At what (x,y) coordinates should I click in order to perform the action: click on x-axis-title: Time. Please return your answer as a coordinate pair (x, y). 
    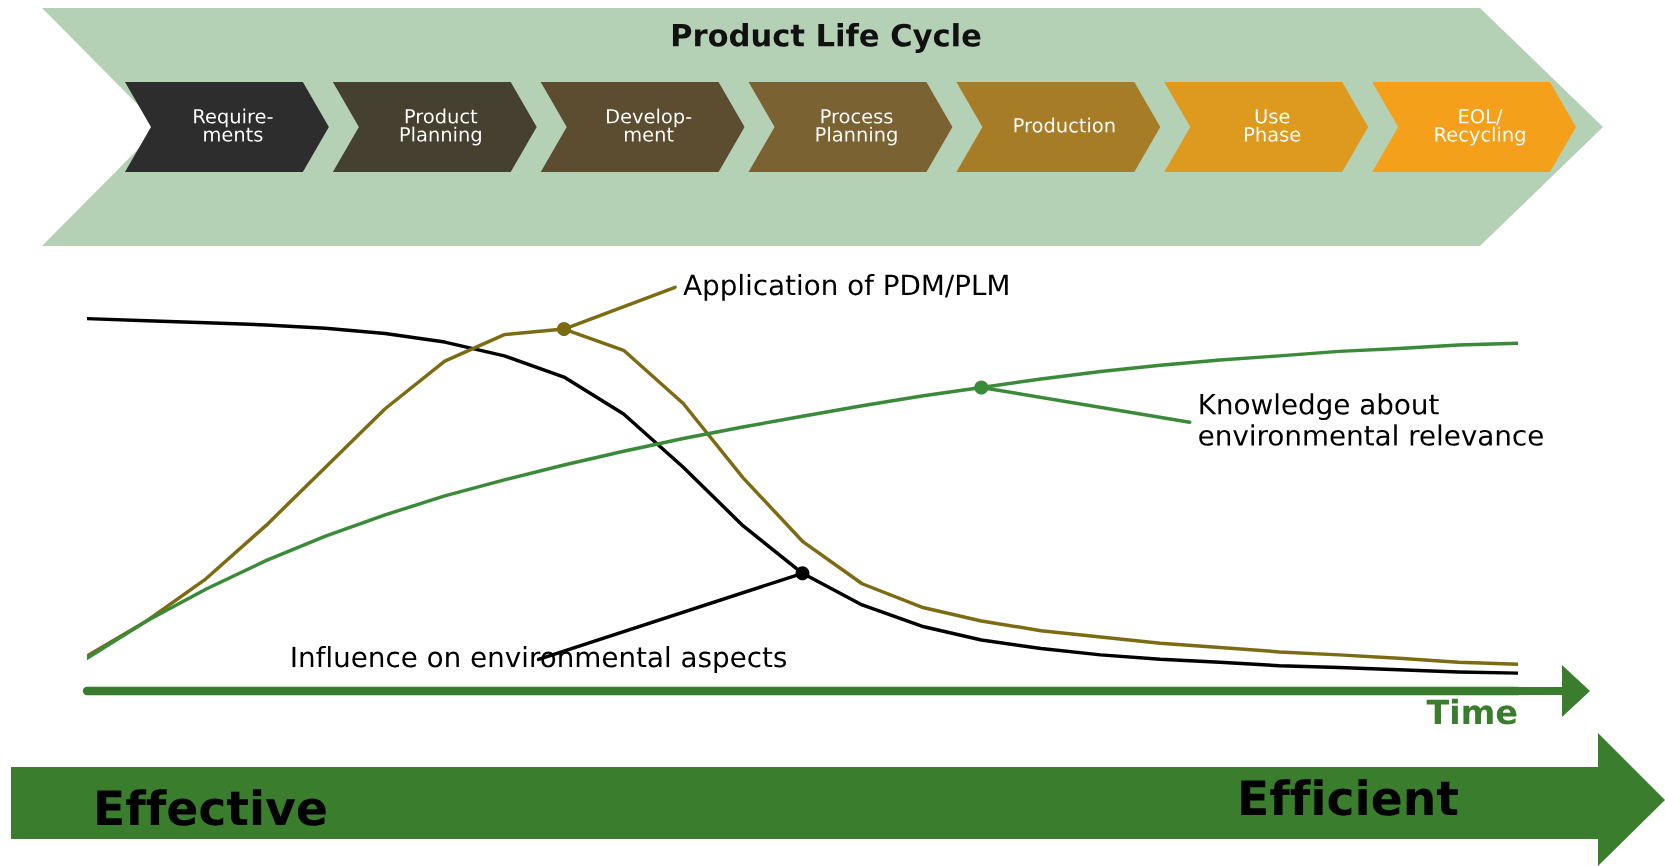
    Looking at the image, I should click on (1471, 711).